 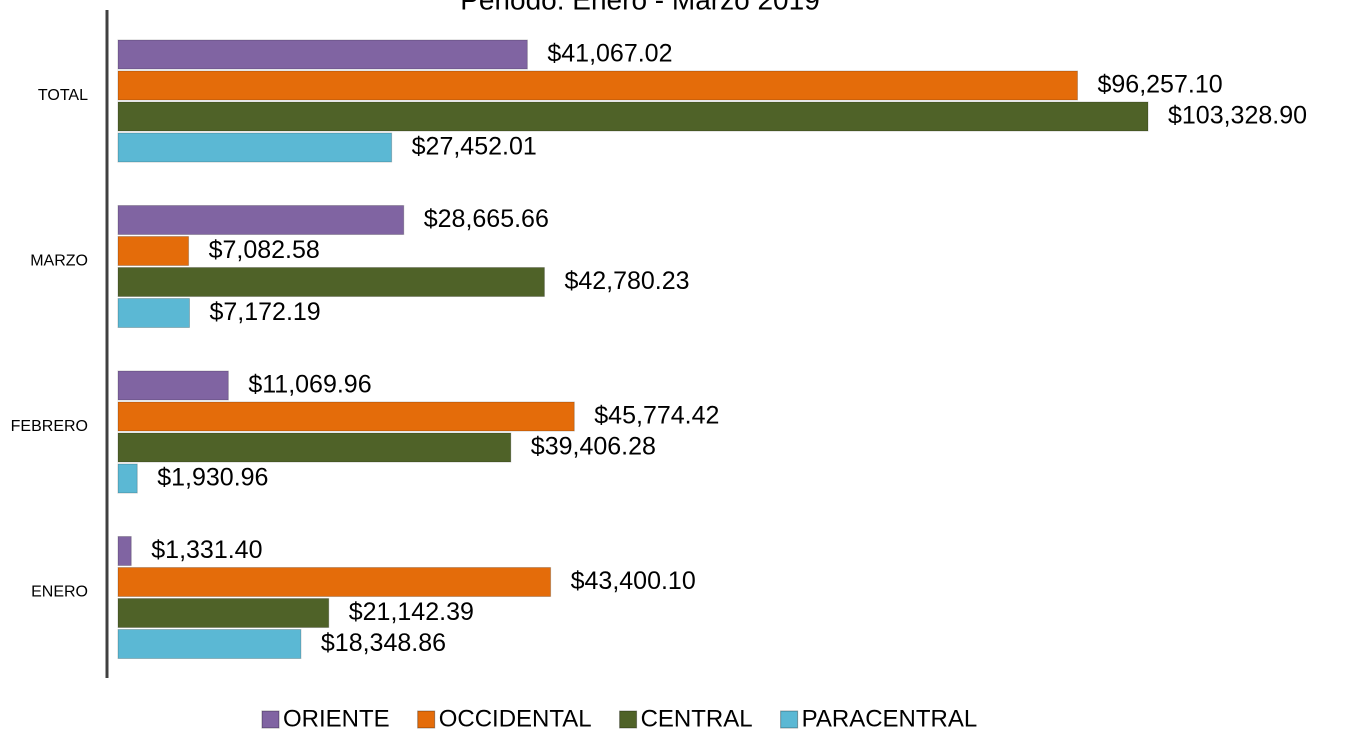 I want to click on value-label: $43,400.10, so click(x=633, y=581).